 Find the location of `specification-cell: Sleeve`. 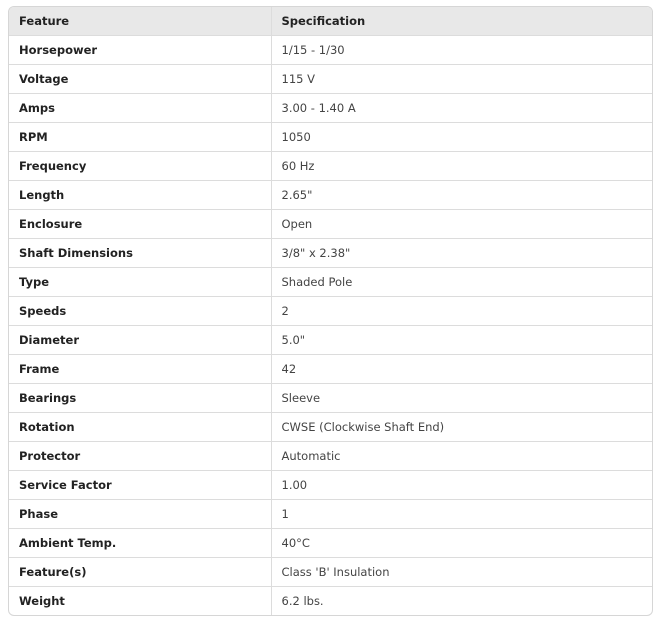

specification-cell: Sleeve is located at coordinates (461, 398).